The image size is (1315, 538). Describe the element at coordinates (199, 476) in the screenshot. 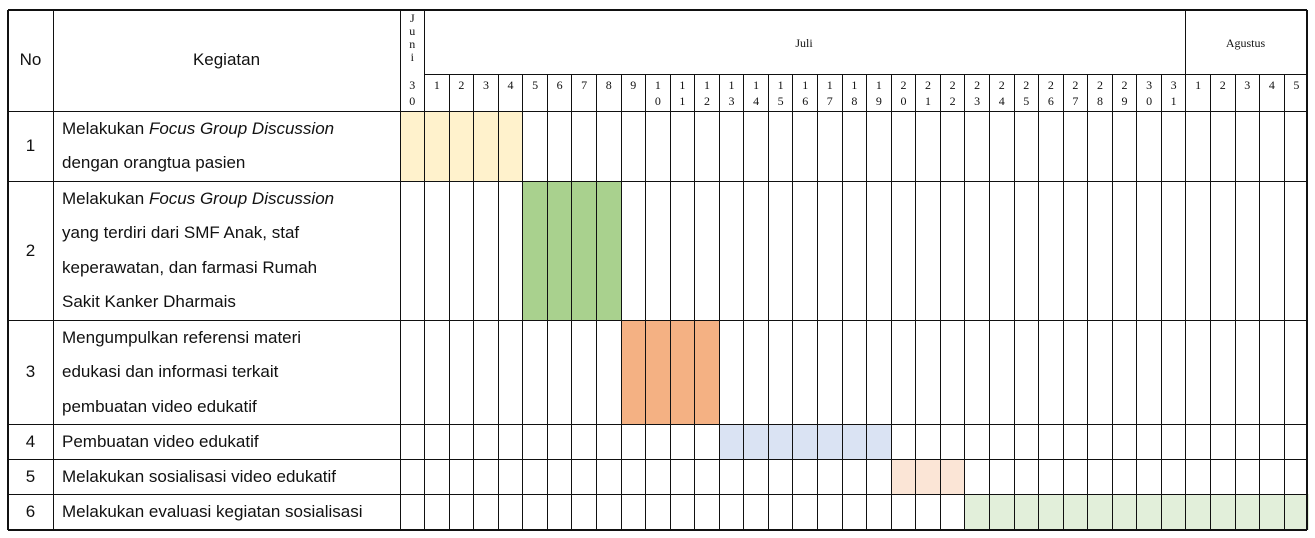

I see `task-description-line: Melakukan sosialisasi video edukatif` at that location.